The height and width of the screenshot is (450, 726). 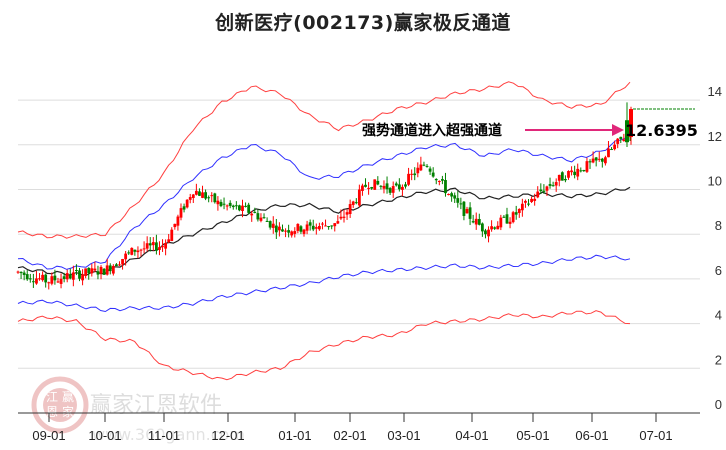 I want to click on chart-title: 创新医疗(002173)赢家极反通道, so click(x=363, y=23).